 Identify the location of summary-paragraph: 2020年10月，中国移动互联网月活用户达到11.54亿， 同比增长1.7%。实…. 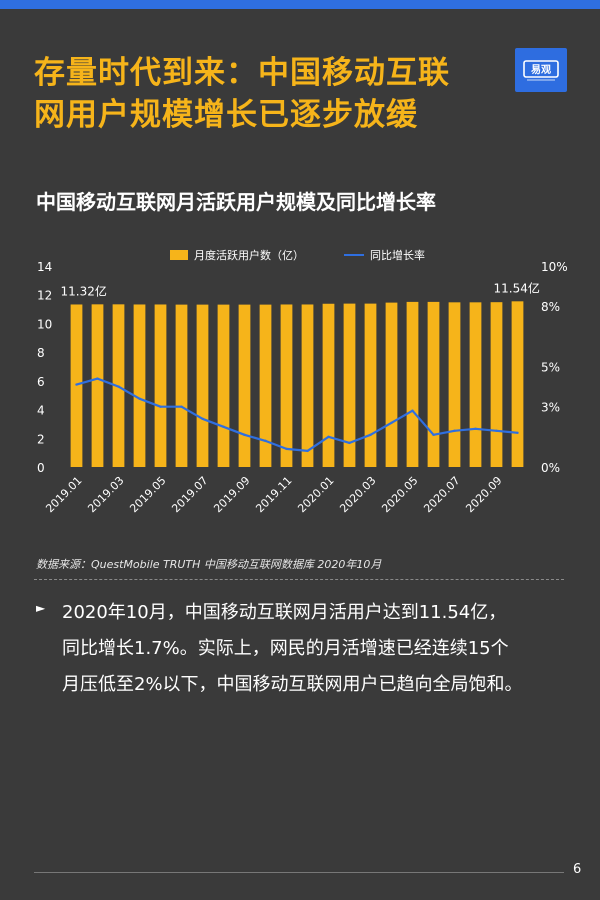
(312, 649).